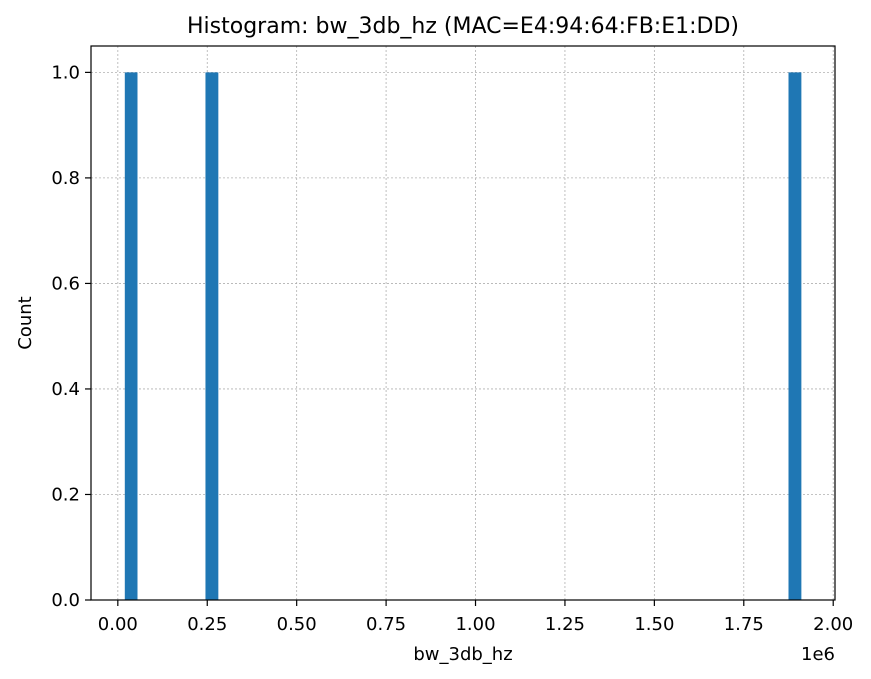 This screenshot has width=871, height=679. What do you see at coordinates (654, 624) in the screenshot?
I see `x-tick-label: 1.50` at bounding box center [654, 624].